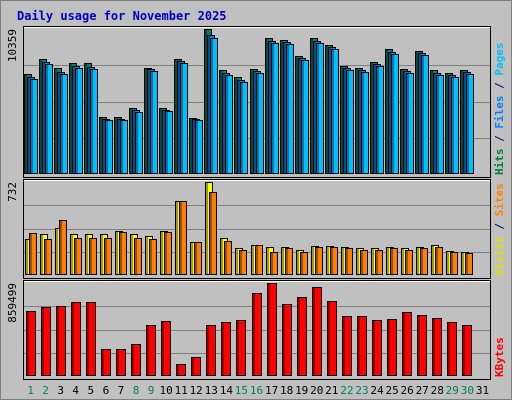 Image resolution: width=512 pixels, height=400 pixels. What do you see at coordinates (90, 390) in the screenshot?
I see `day-label: 5` at bounding box center [90, 390].